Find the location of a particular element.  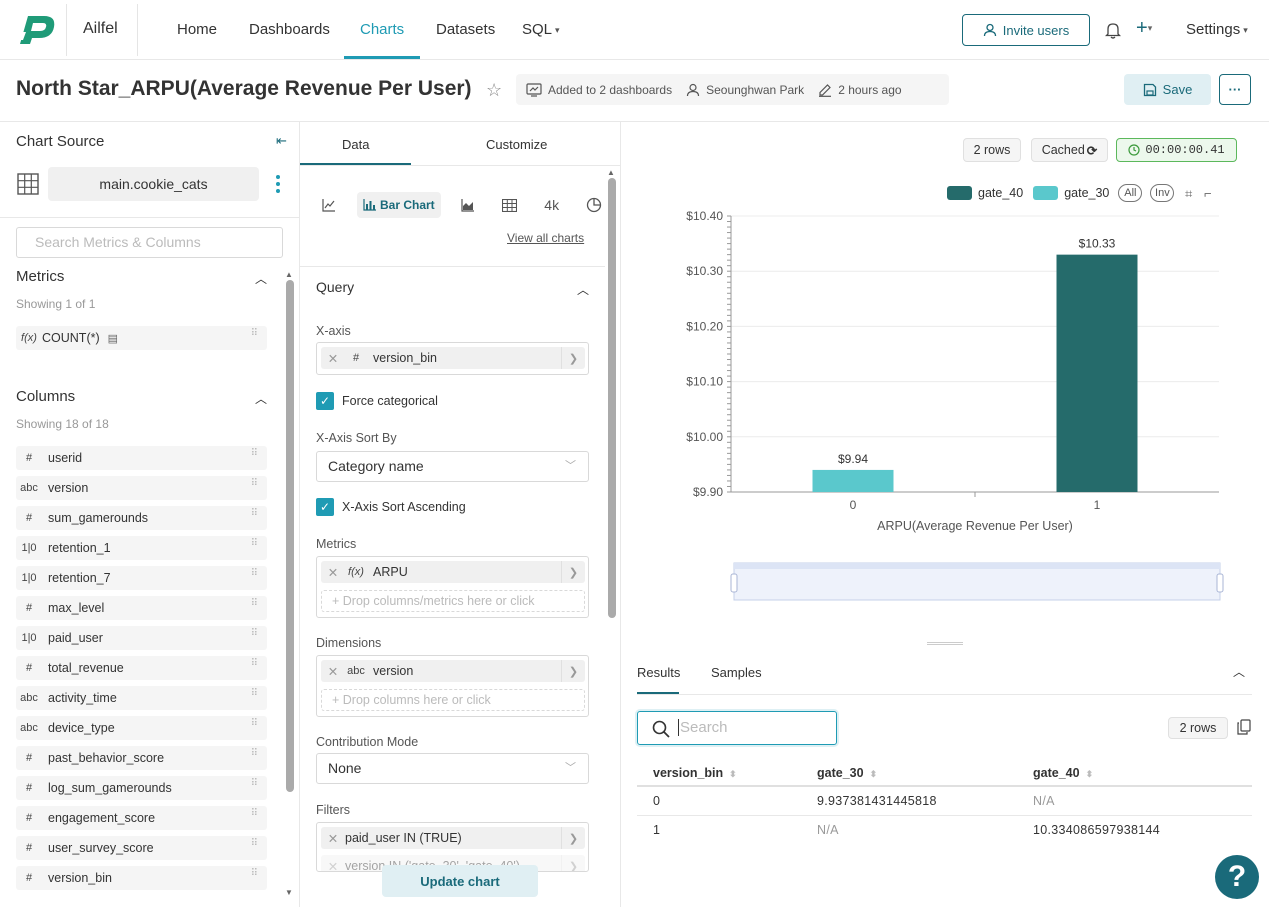

legend-all-button: All is located at coordinates (1130, 193).